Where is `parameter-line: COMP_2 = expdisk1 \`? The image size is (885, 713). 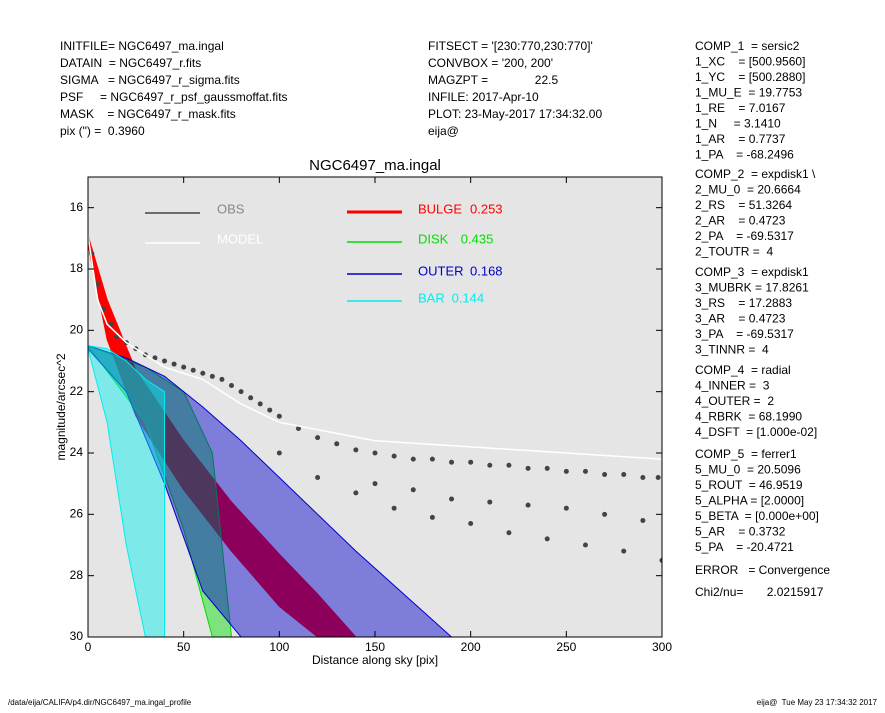 parameter-line: COMP_2 = expdisk1 \ is located at coordinates (755, 174).